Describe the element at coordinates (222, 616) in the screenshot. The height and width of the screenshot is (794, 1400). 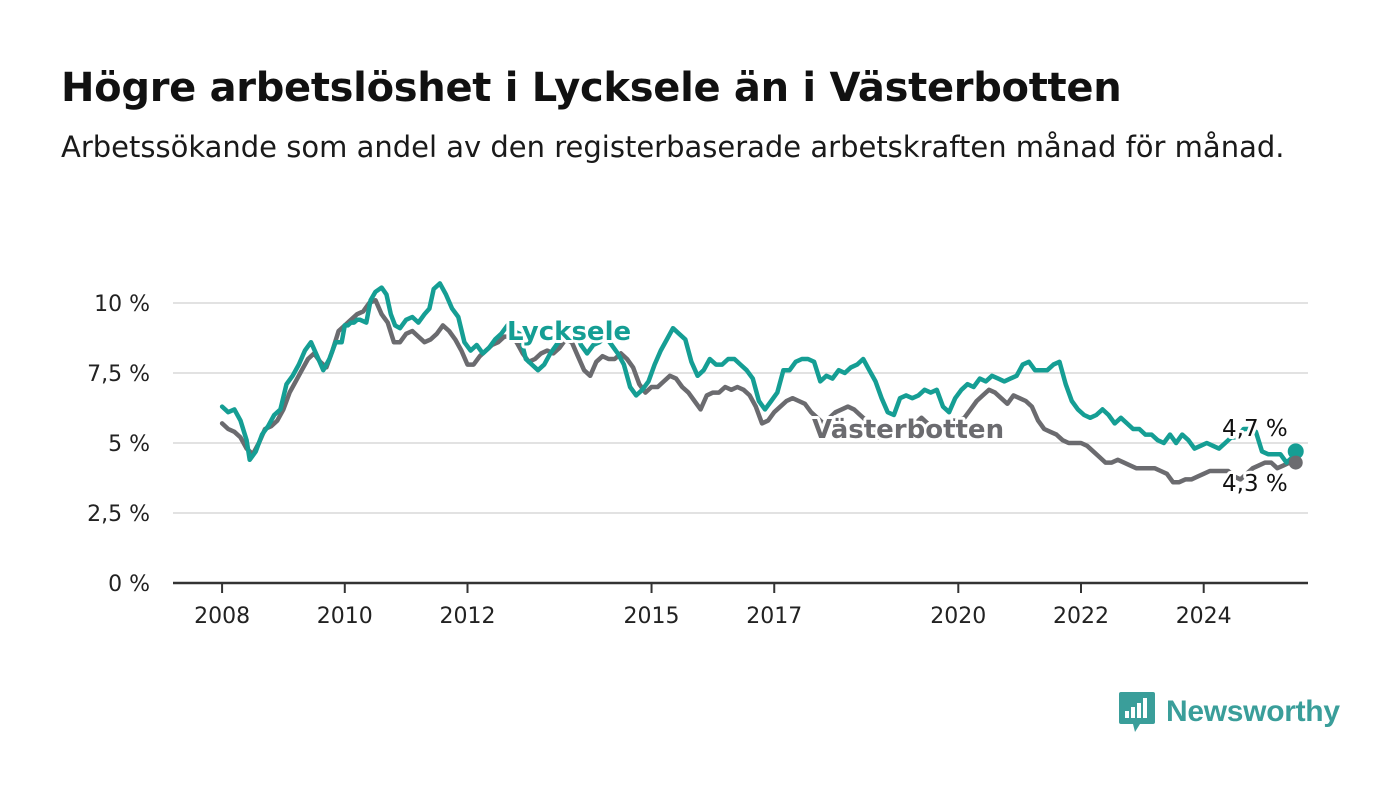
I see `x-tick-label: 2008` at that location.